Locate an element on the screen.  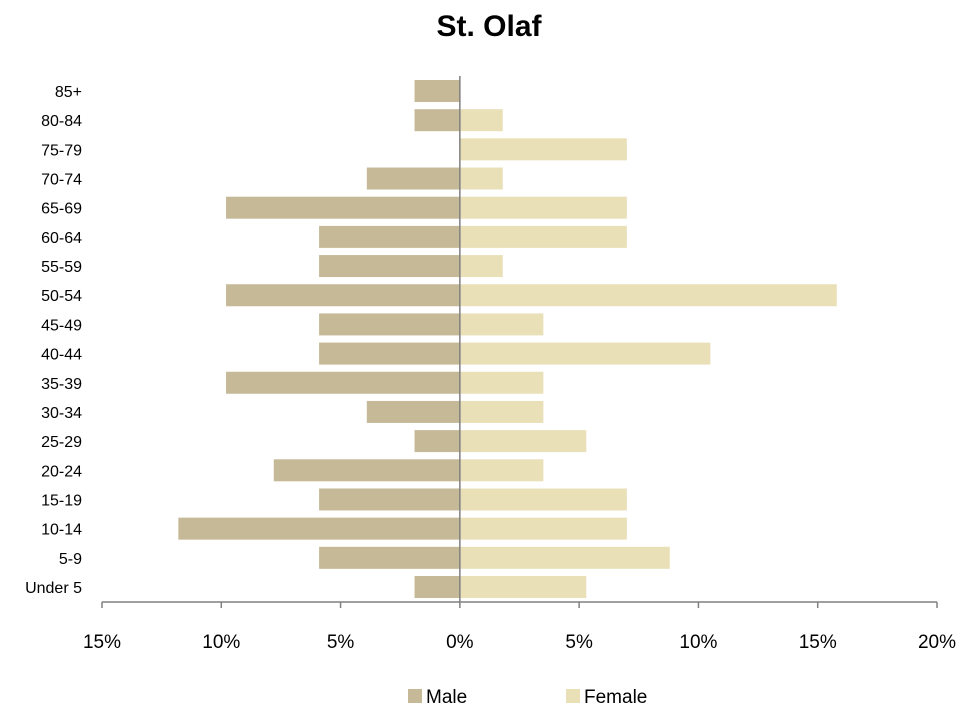
y-tick-label: 30-34 is located at coordinates (61, 413).